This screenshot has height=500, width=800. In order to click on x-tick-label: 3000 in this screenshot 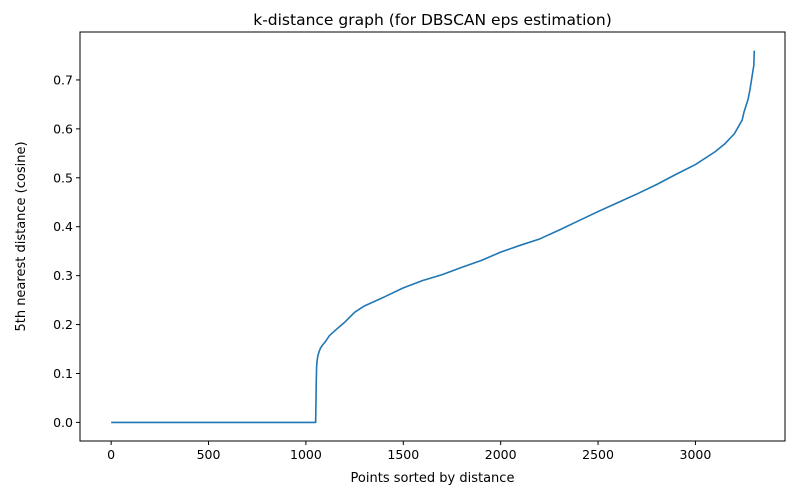, I will do `click(696, 454)`.